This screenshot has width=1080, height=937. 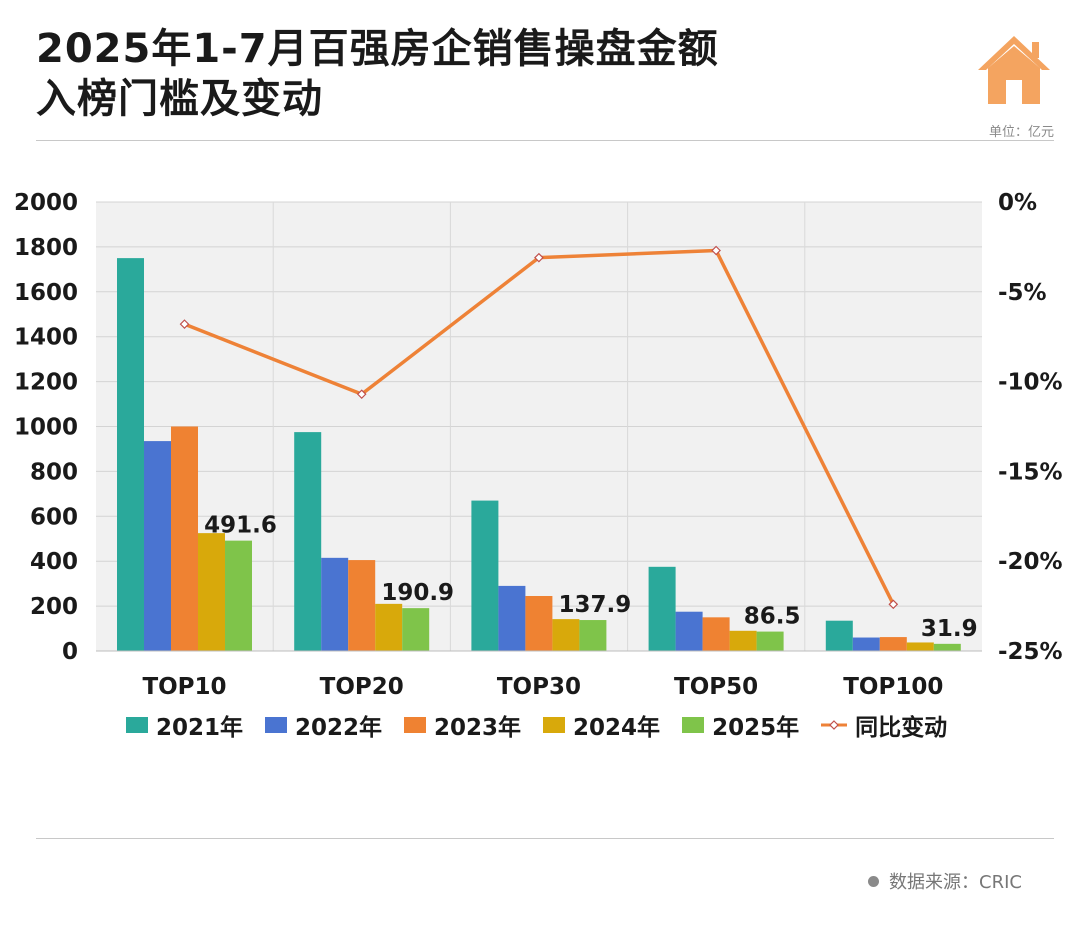 What do you see at coordinates (716, 634) in the screenshot?
I see `bar-2023-top50` at bounding box center [716, 634].